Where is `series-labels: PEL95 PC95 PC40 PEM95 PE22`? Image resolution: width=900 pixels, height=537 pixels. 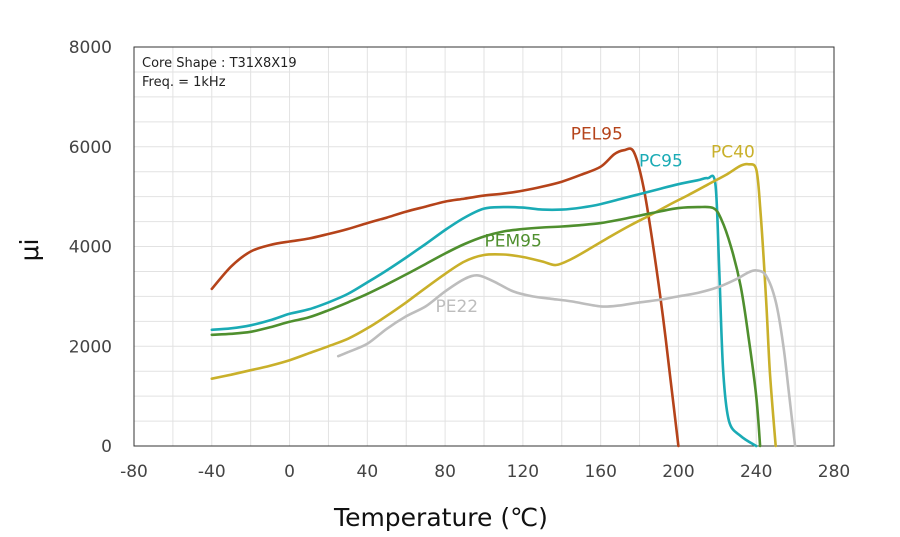
series-labels: PEL95 PC95 PC40 PEM95 PE22 is located at coordinates (594, 220).